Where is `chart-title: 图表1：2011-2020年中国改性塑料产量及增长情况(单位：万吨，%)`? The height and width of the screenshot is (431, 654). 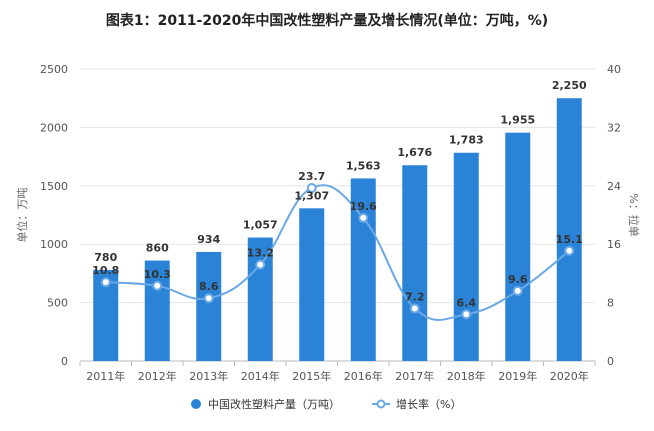
chart-title: 图表1：2011-2020年中国改性塑料产量及增长情况(单位：万吨，%) is located at coordinates (327, 21).